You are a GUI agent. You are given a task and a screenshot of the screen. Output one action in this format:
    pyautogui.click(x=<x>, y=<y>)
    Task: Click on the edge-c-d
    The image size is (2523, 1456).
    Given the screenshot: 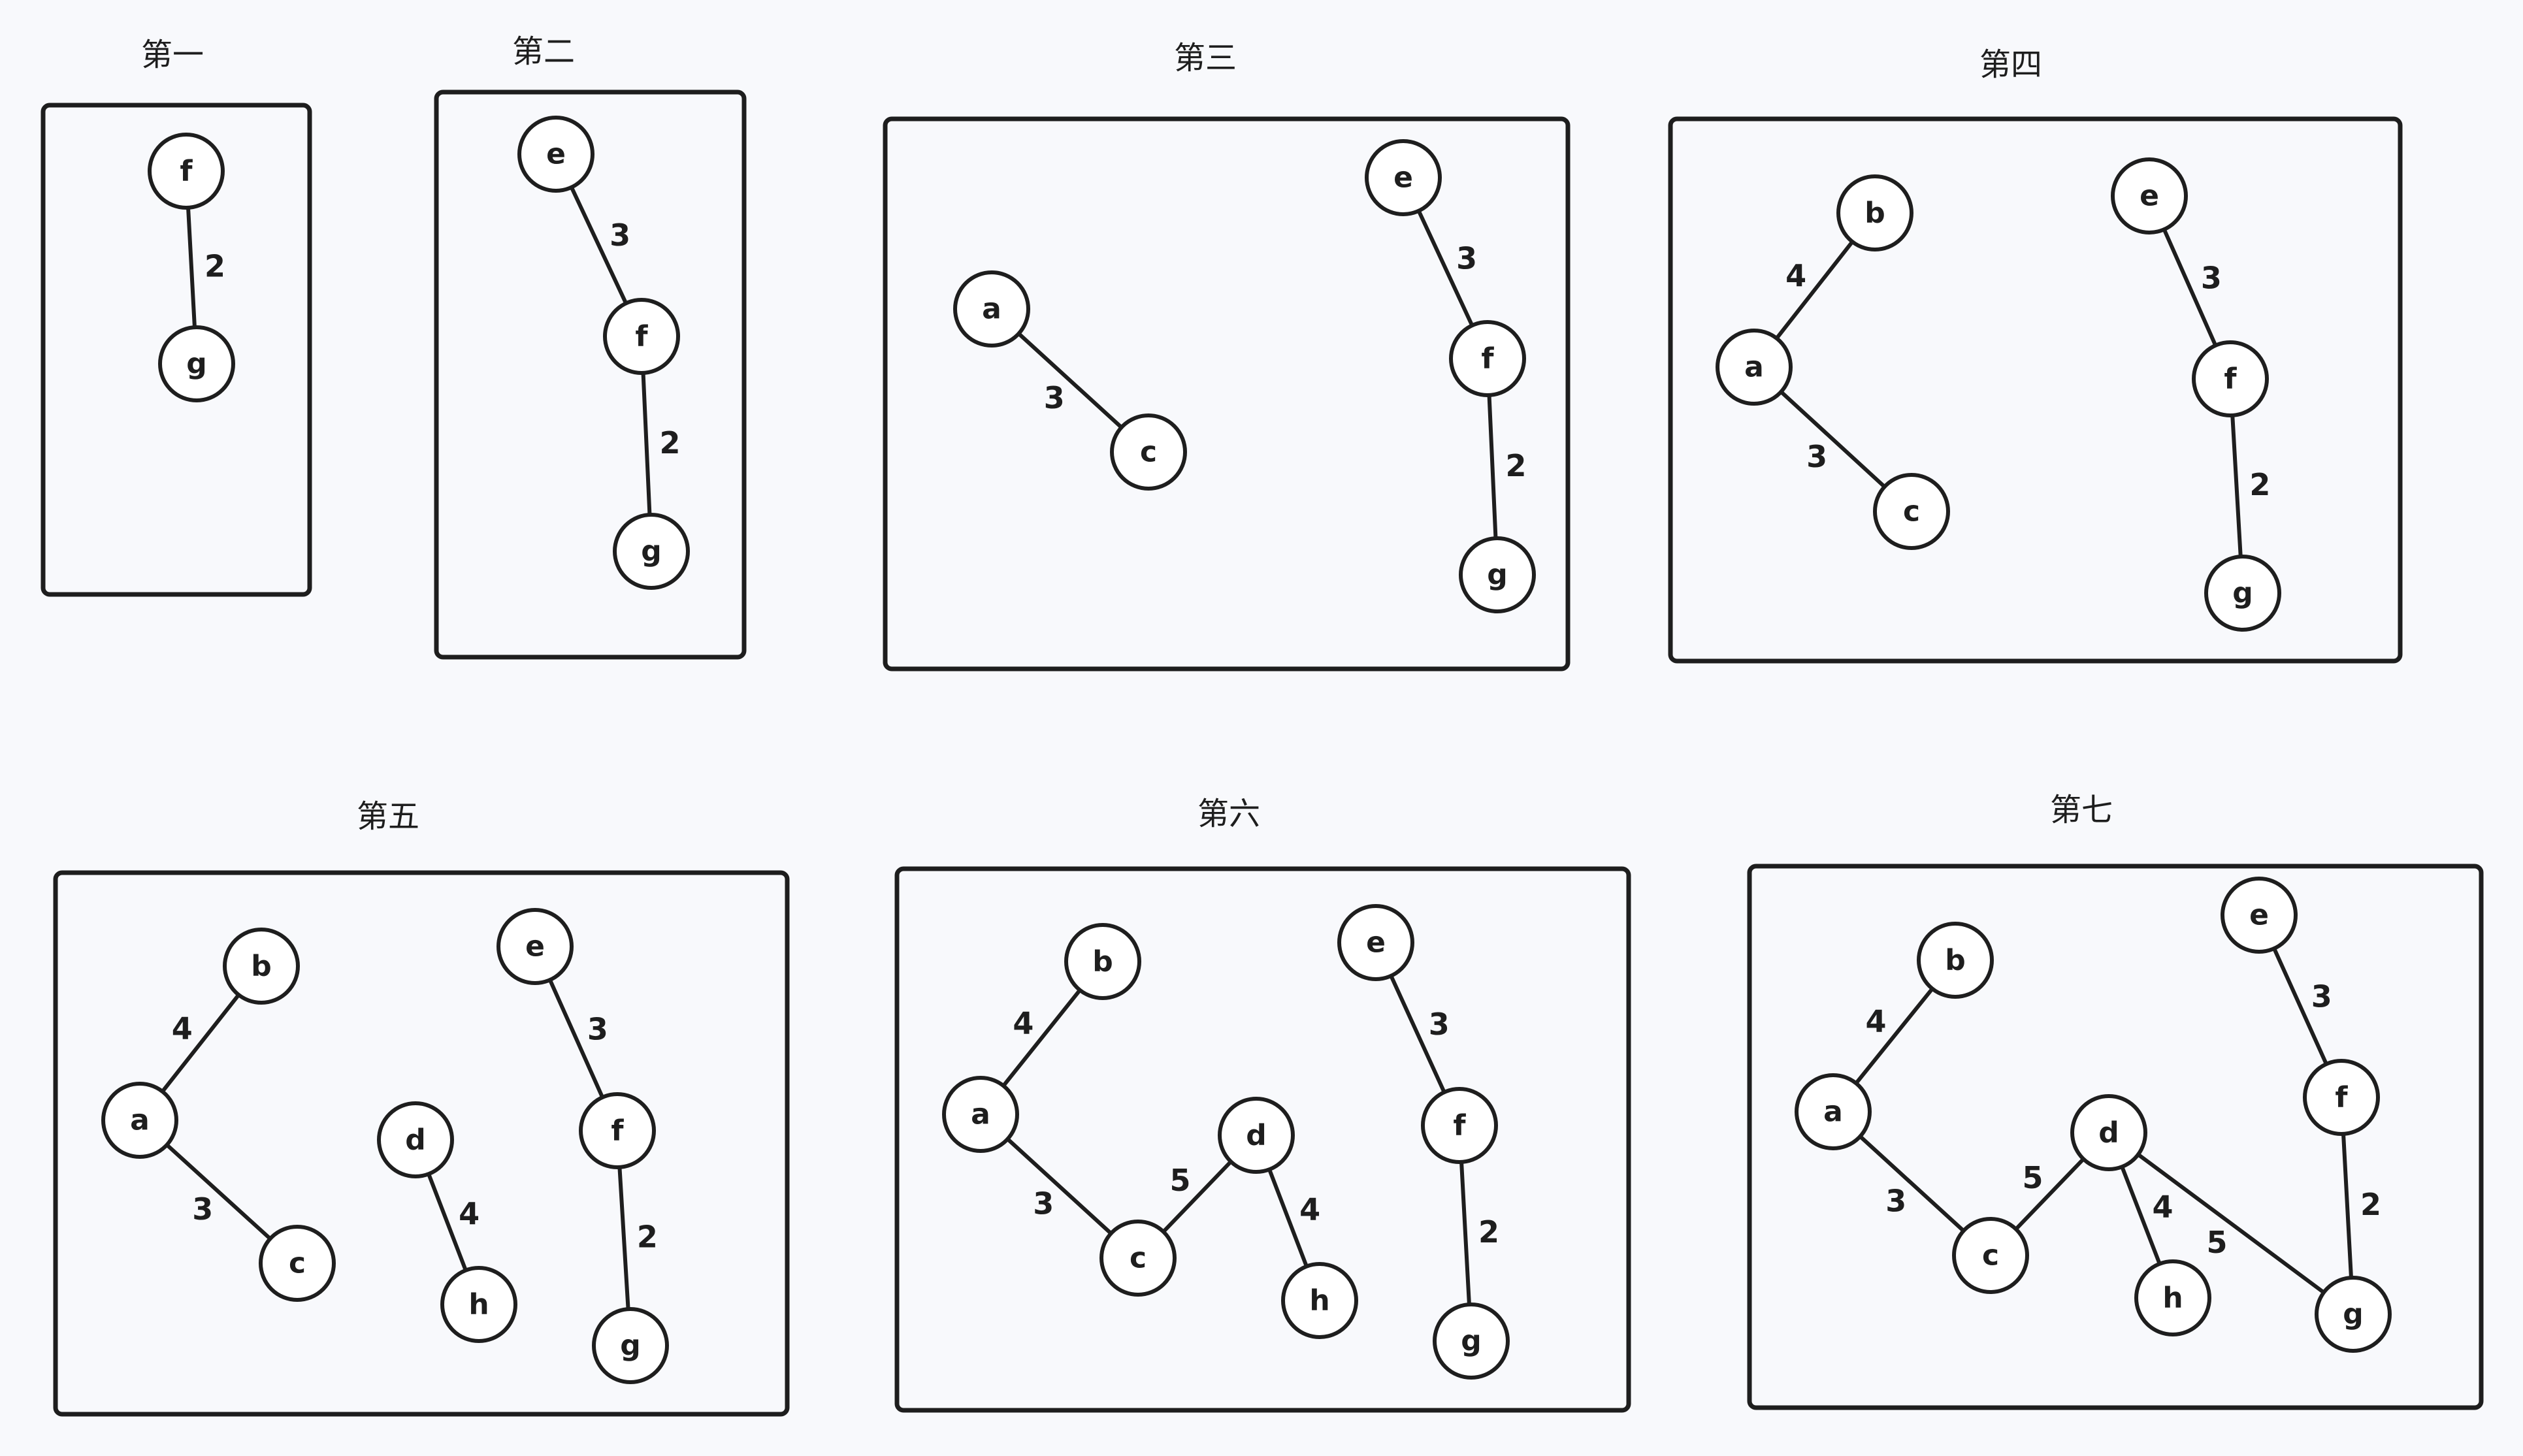 What is the action you would take?
    pyautogui.click(x=2049, y=1194)
    